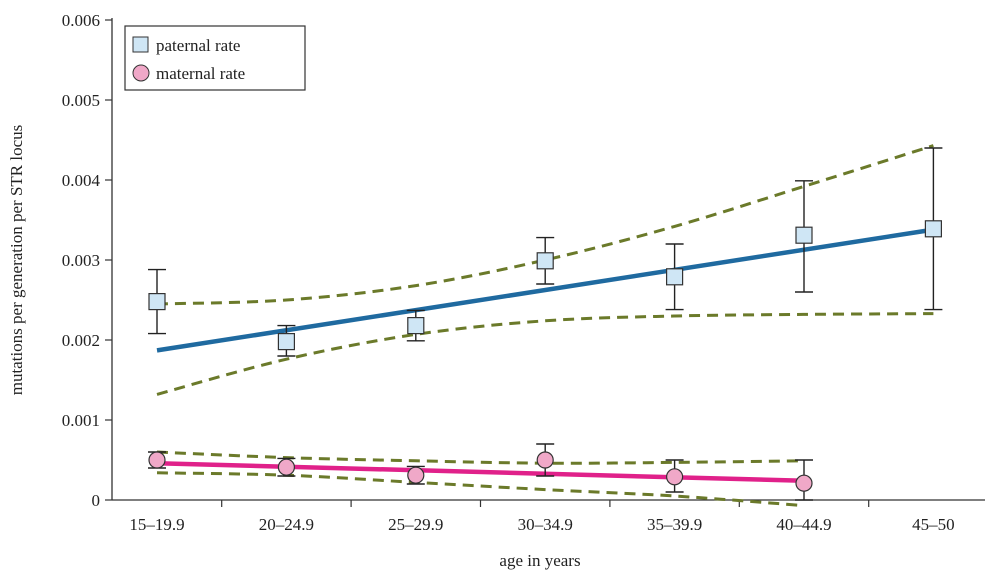 This screenshot has width=997, height=573. What do you see at coordinates (286, 524) in the screenshot?
I see `x-tick-label: 20–24.9` at bounding box center [286, 524].